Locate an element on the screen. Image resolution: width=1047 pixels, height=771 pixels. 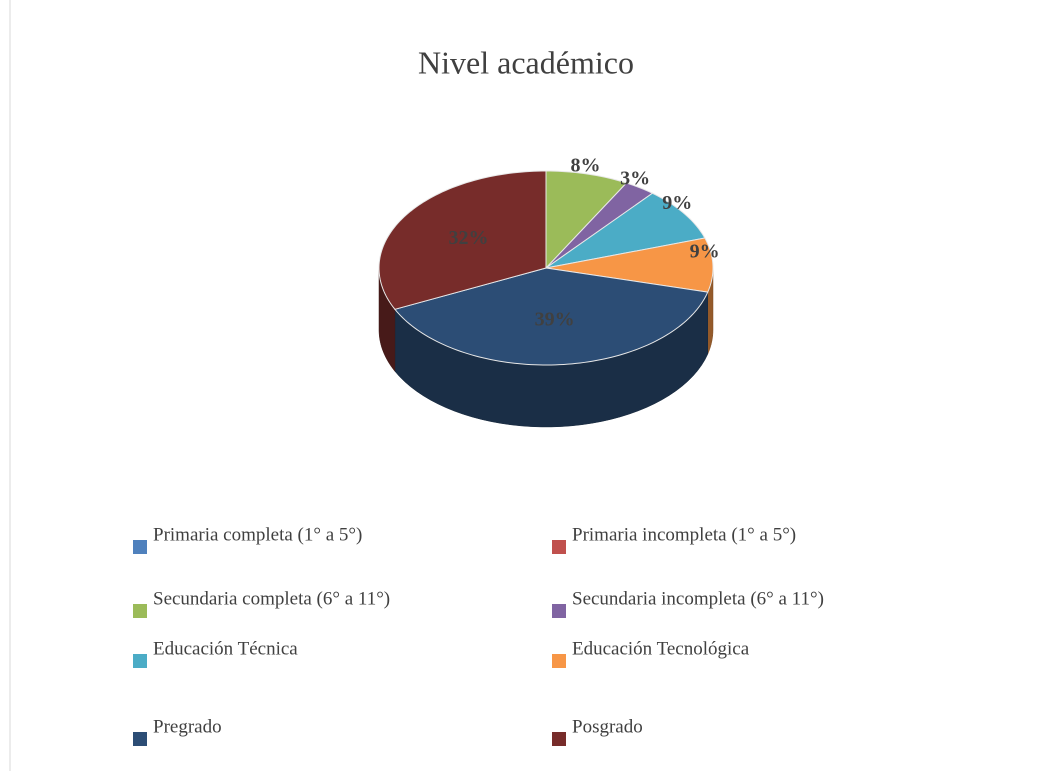
legend-label: Primaria incompleta (1° a 5°) is located at coordinates (684, 534).